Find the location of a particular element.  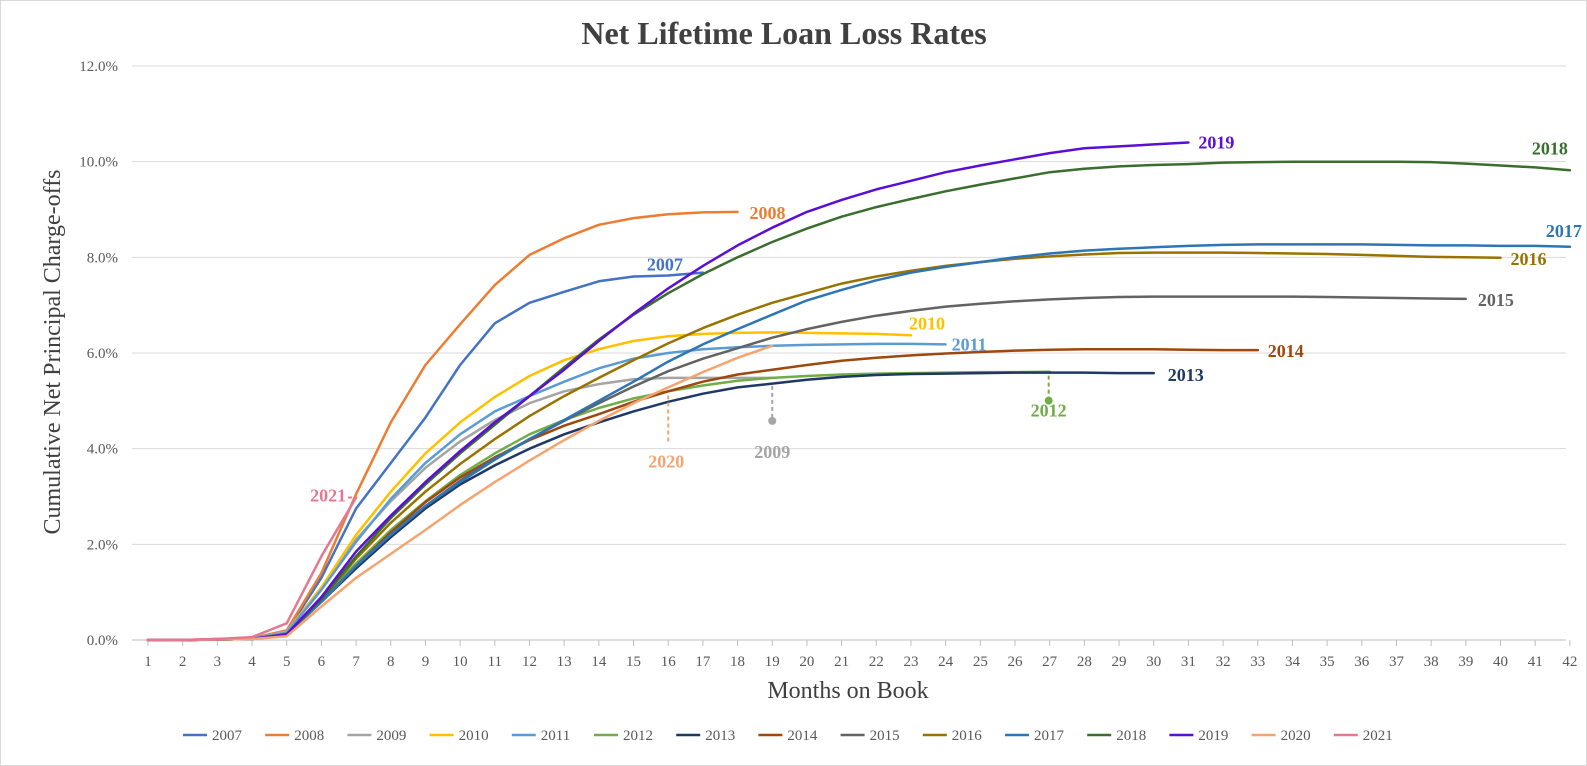

x-tick-label: 28 is located at coordinates (1084, 662).